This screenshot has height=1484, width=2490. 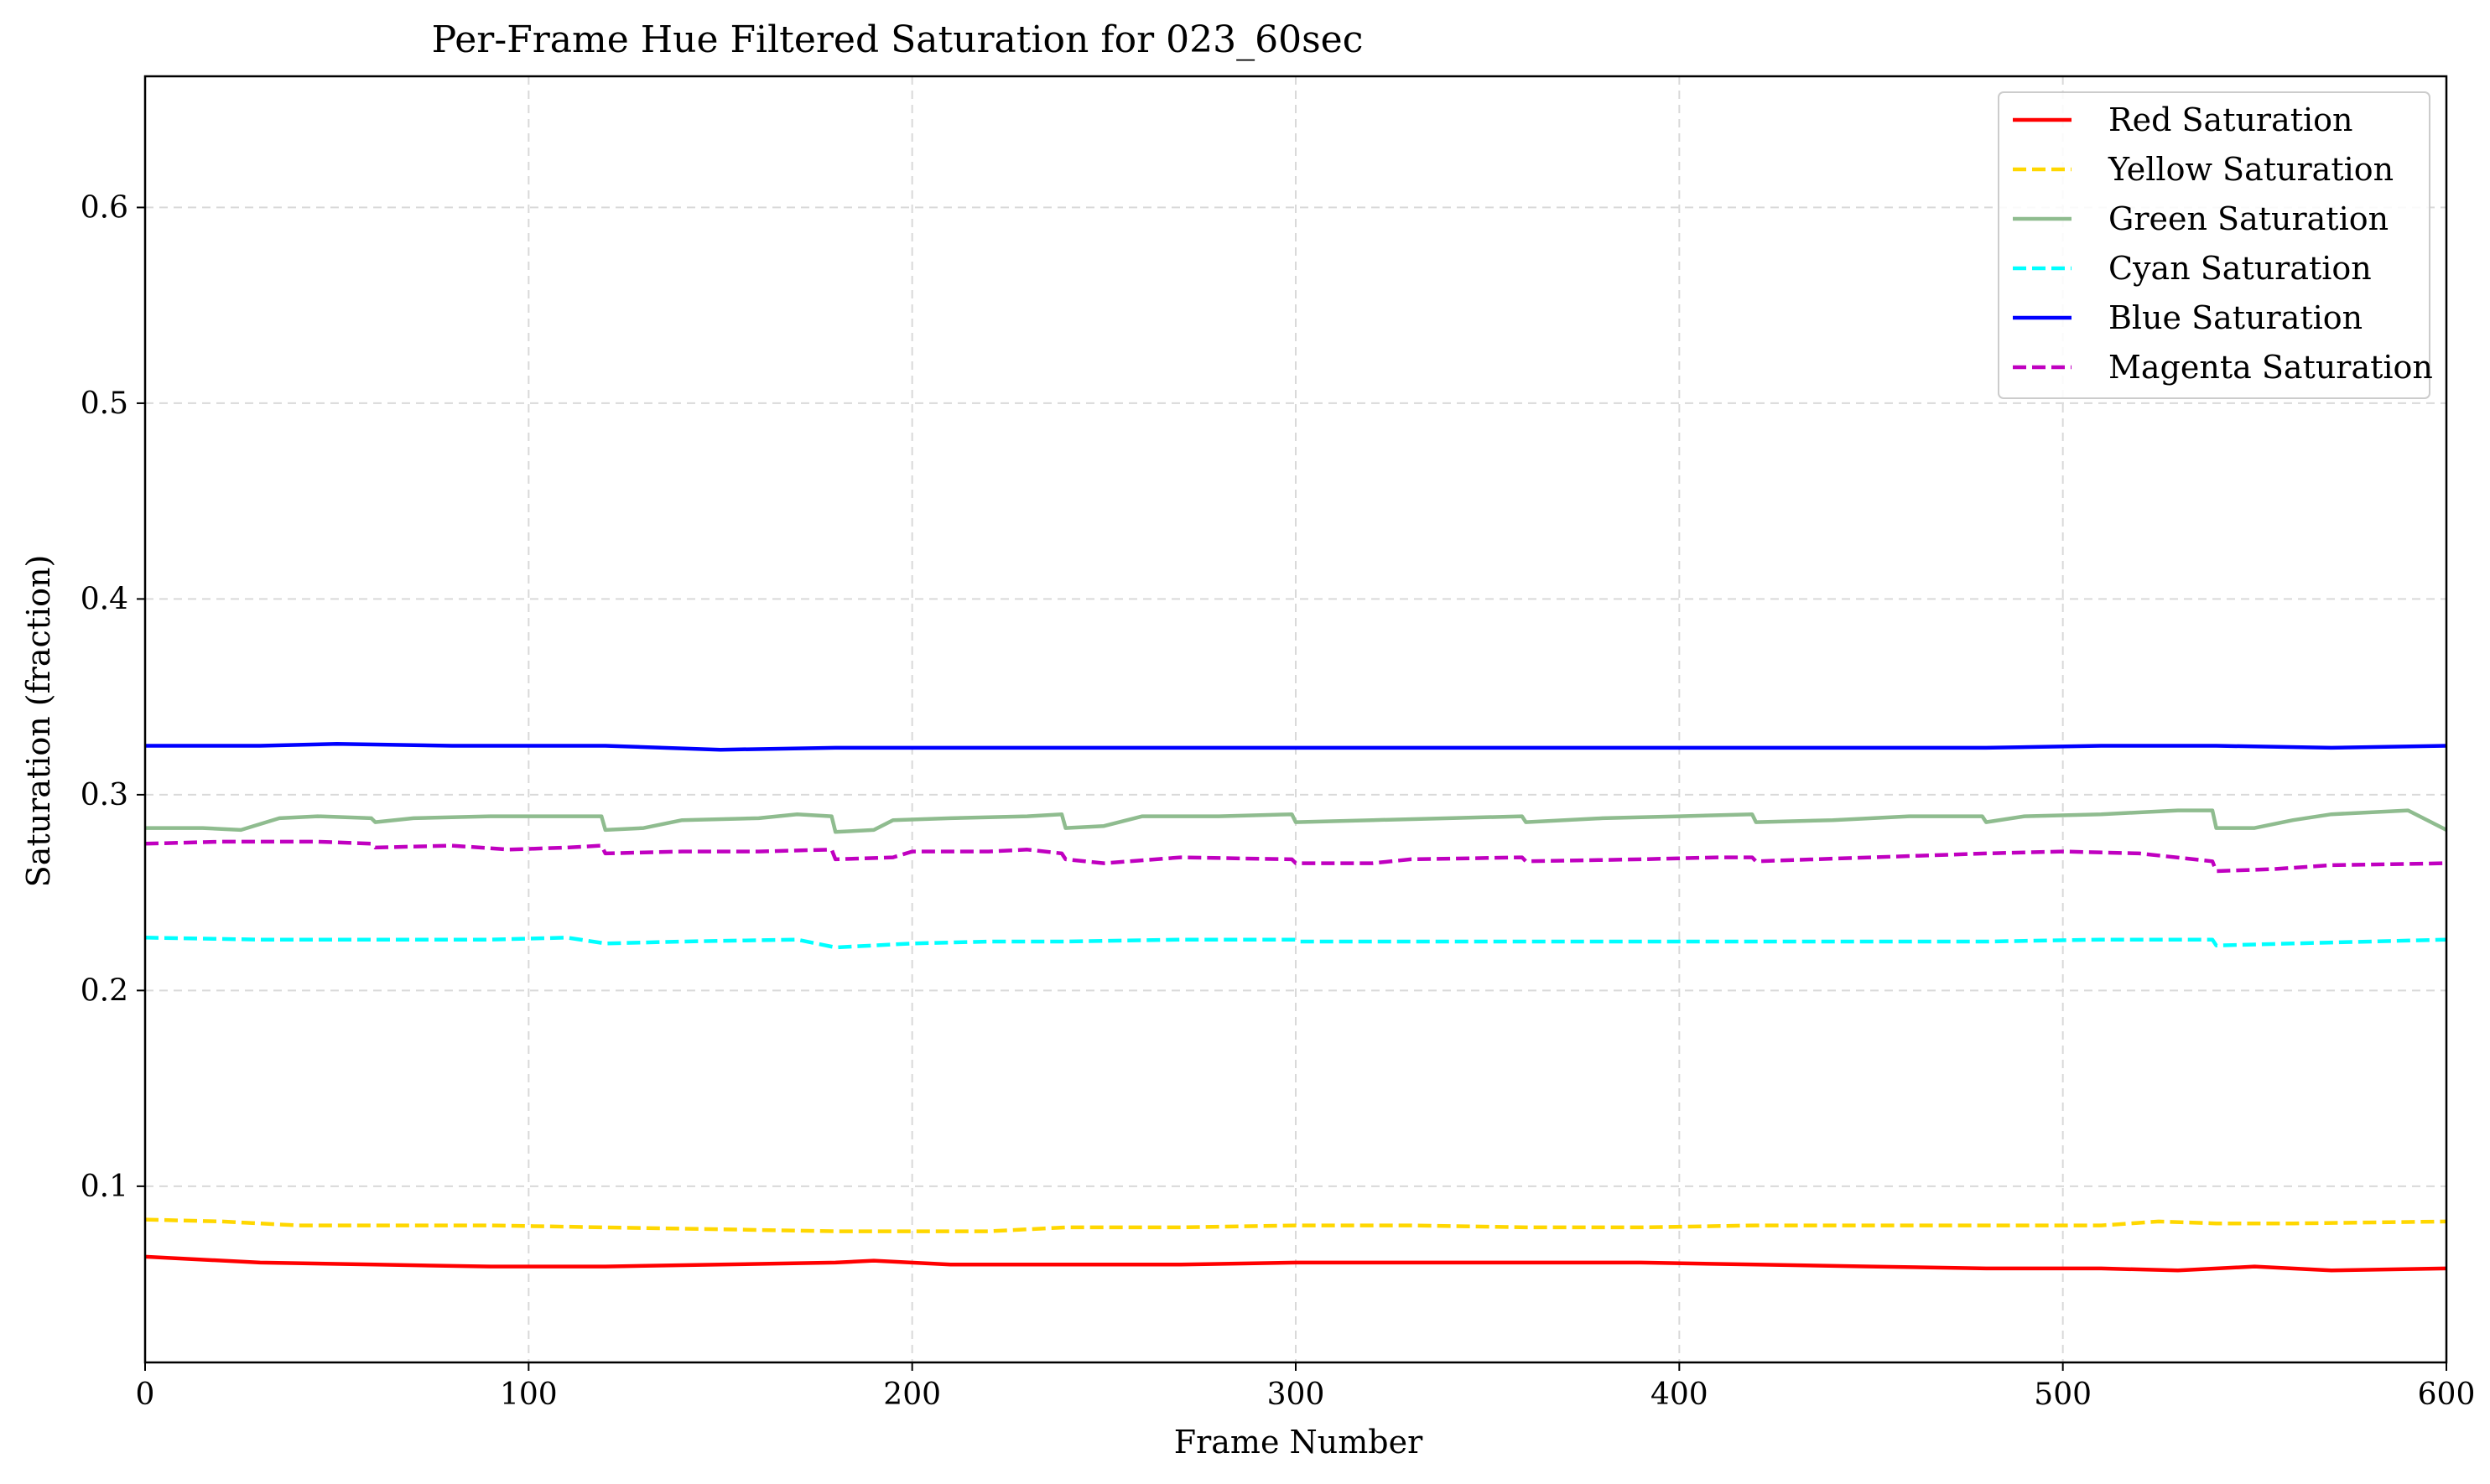 What do you see at coordinates (104, 599) in the screenshot?
I see `y-tick-label: 0.4` at bounding box center [104, 599].